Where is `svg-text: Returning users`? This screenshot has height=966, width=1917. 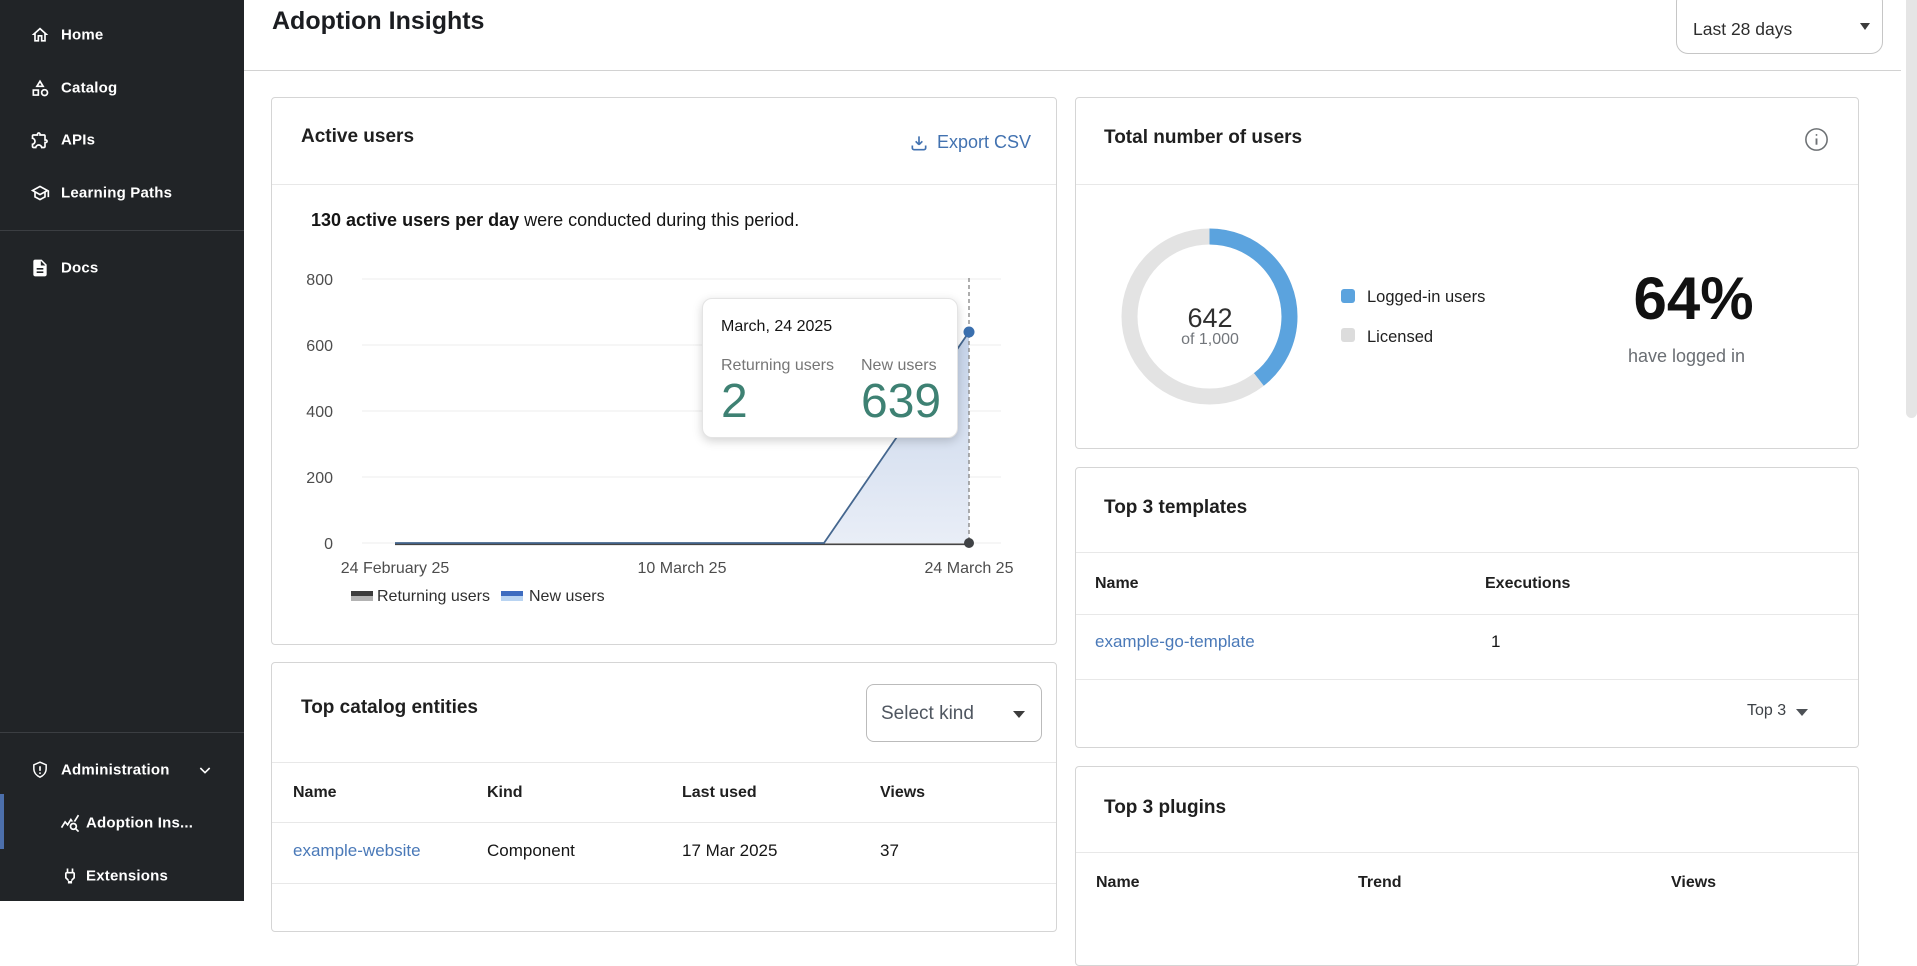 svg-text: Returning users is located at coordinates (433, 596).